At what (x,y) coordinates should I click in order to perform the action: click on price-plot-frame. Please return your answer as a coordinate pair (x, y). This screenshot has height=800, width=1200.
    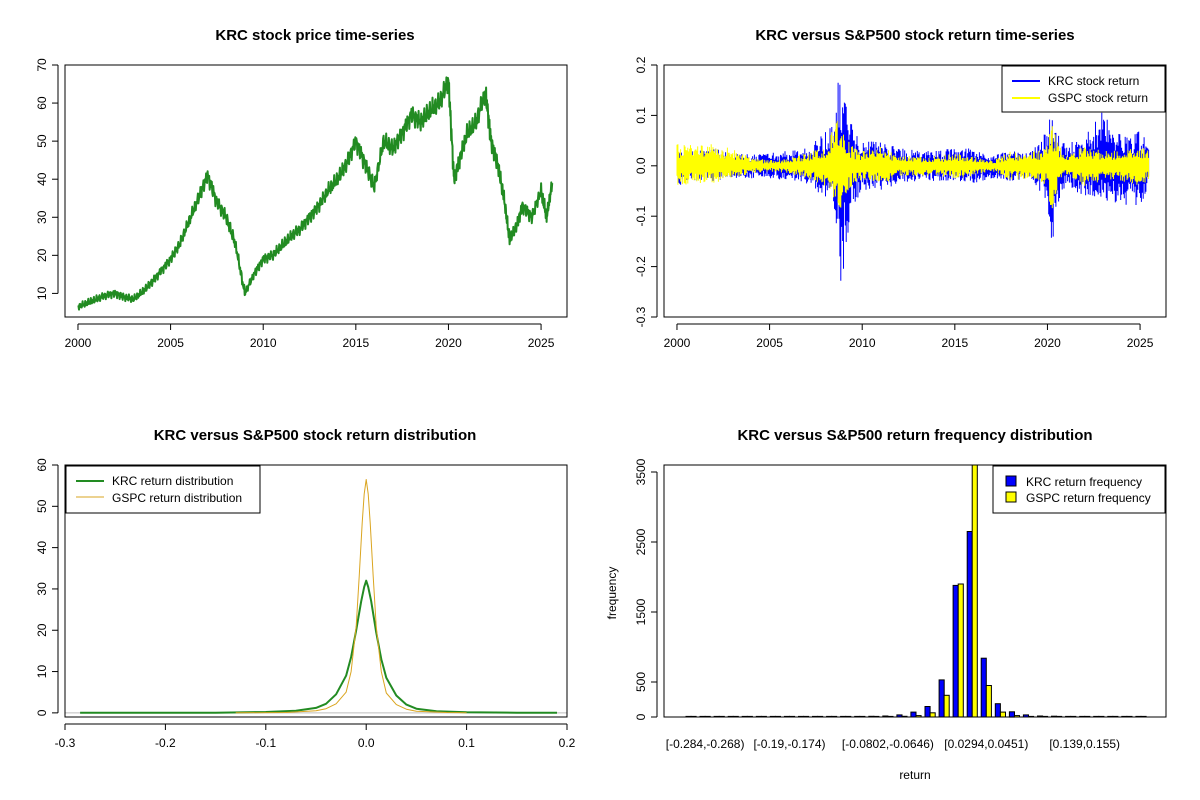
    Looking at the image, I should click on (316, 191).